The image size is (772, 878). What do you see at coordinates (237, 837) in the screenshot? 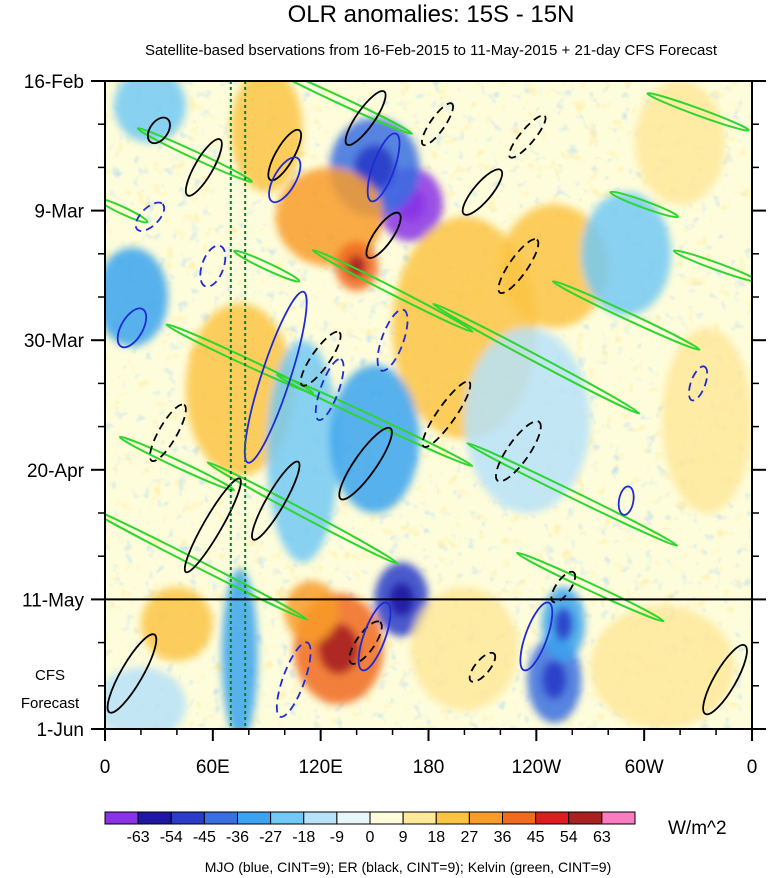
I see `colorbar-tick-label: -36` at bounding box center [237, 837].